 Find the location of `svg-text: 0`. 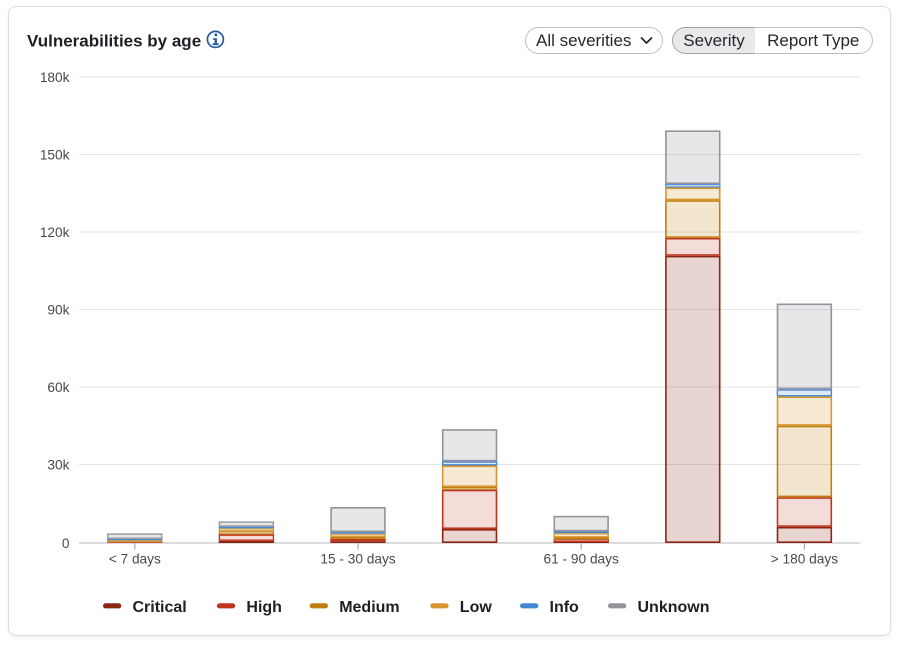

svg-text: 0 is located at coordinates (66, 543).